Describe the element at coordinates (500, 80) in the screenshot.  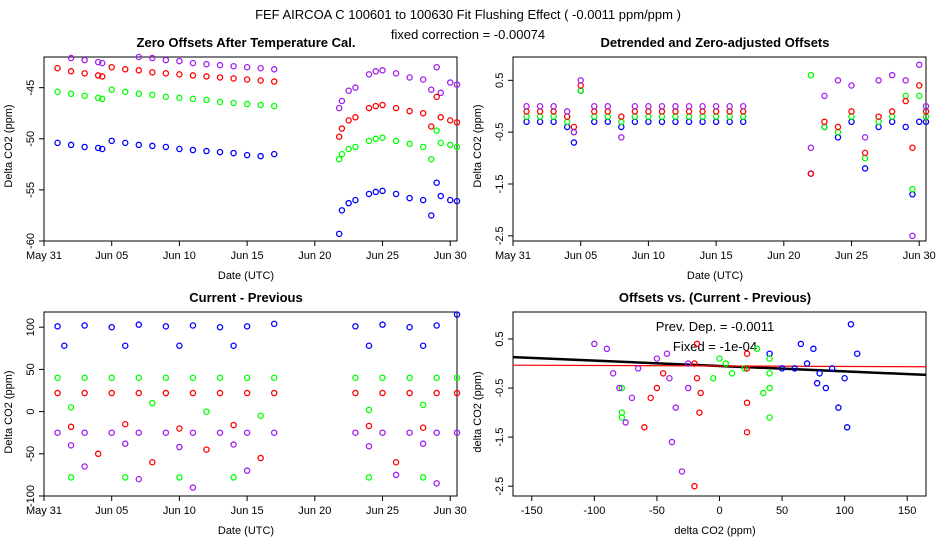
I see `detrended-ytick-label: 0.5` at that location.